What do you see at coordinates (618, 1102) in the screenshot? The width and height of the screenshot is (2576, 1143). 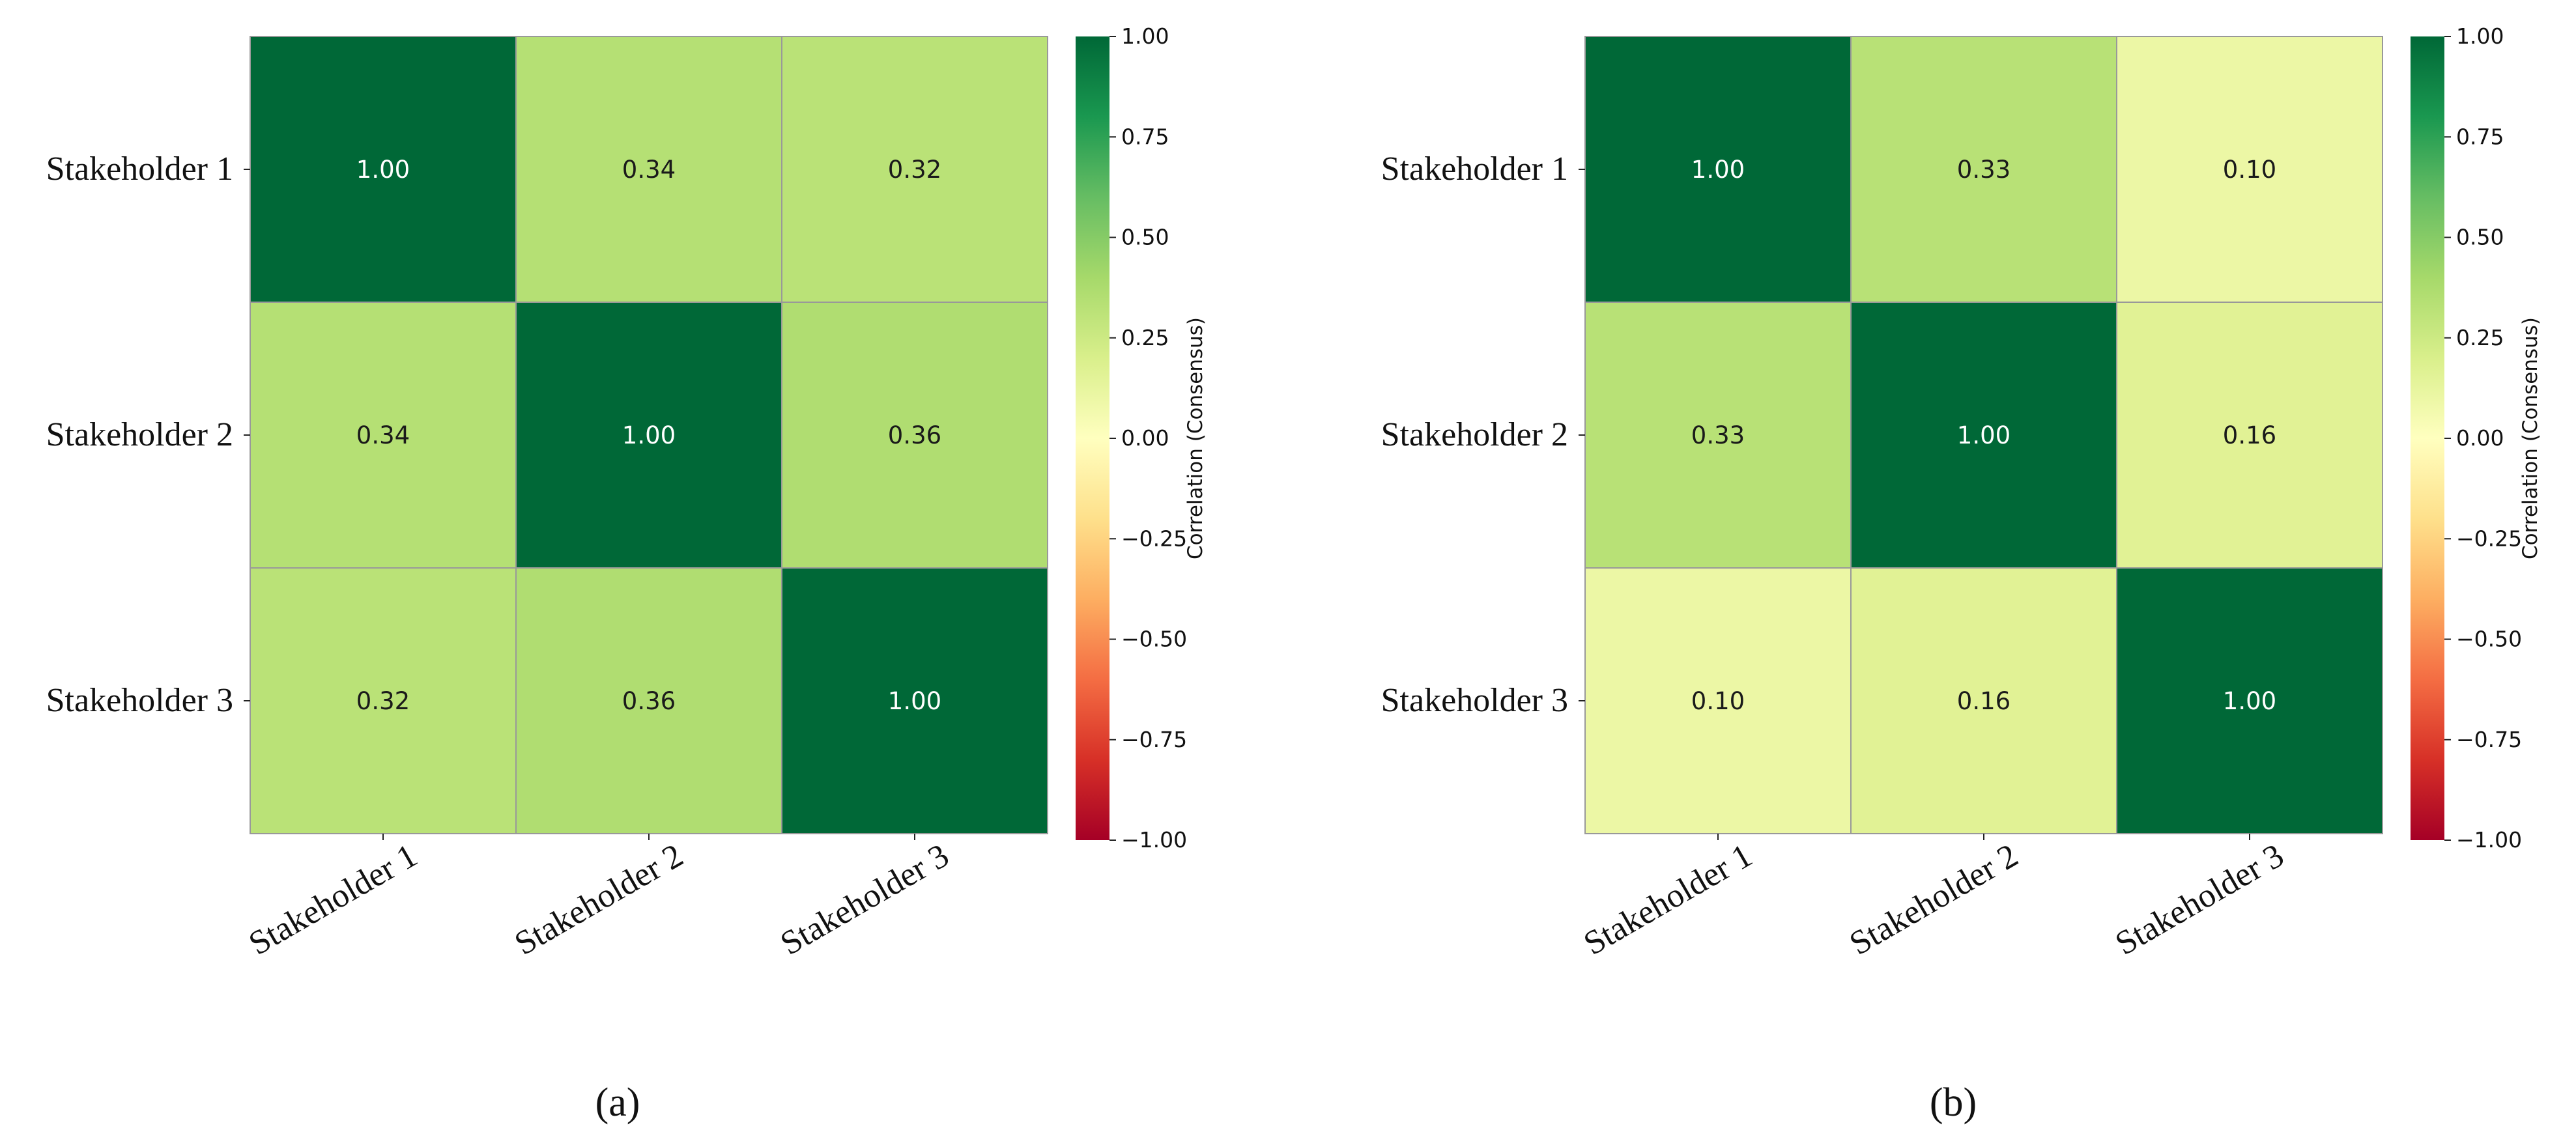 I see `panel-label: (a)` at bounding box center [618, 1102].